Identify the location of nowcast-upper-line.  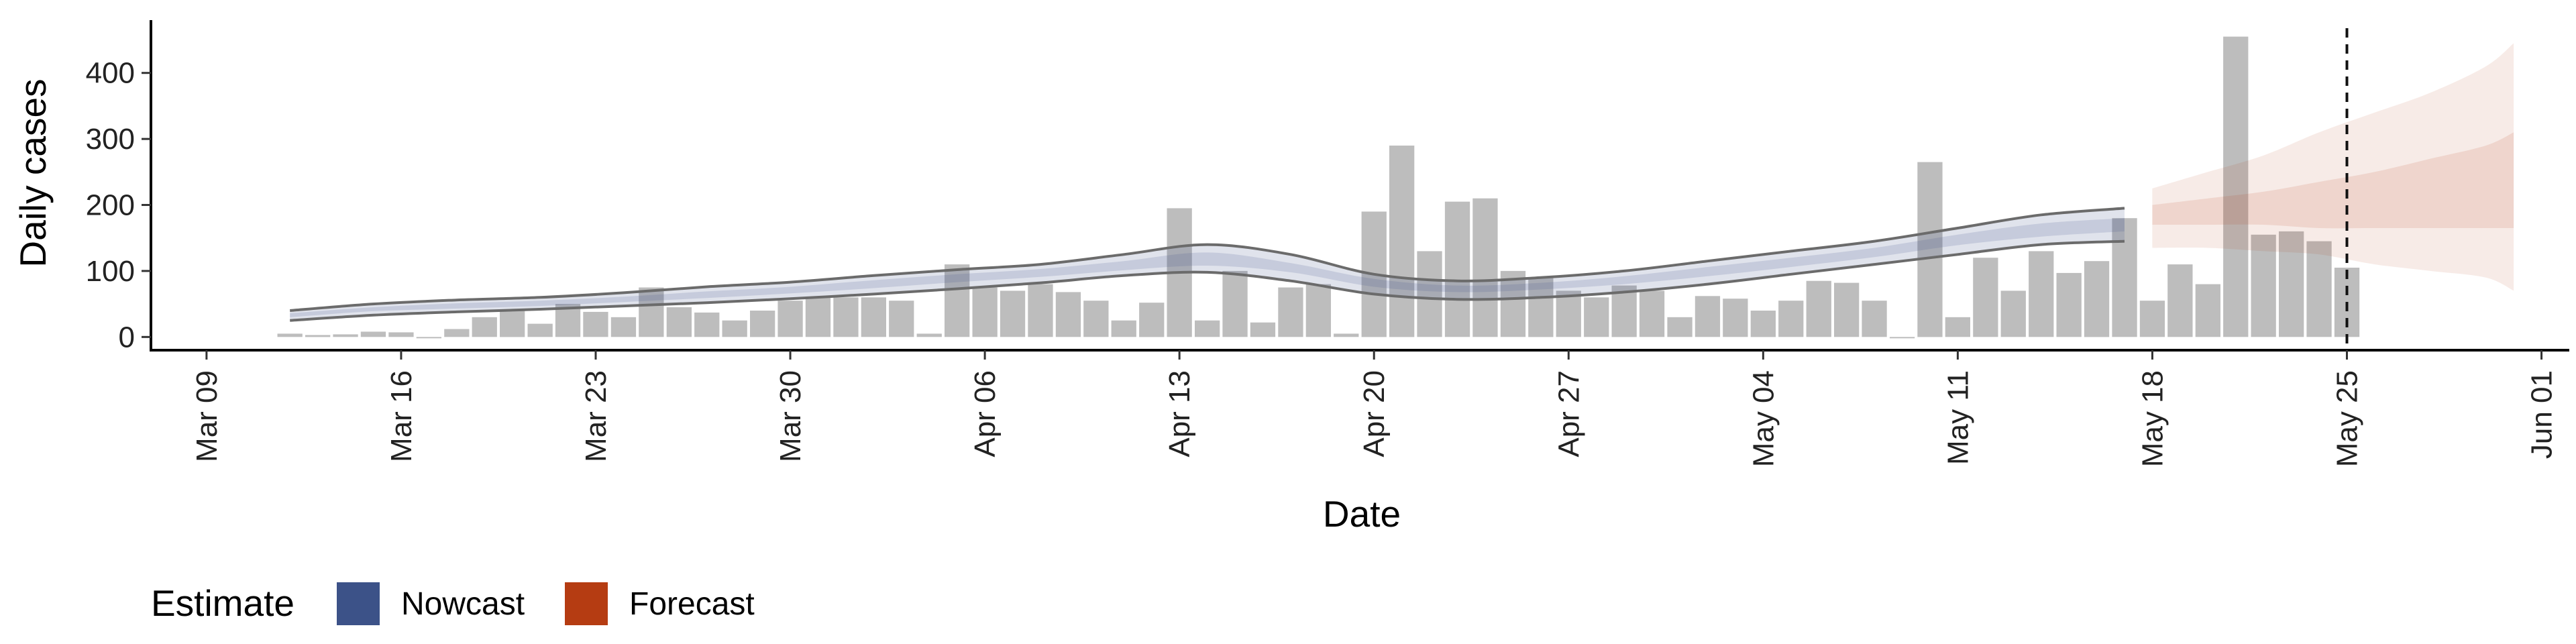
(1207, 259).